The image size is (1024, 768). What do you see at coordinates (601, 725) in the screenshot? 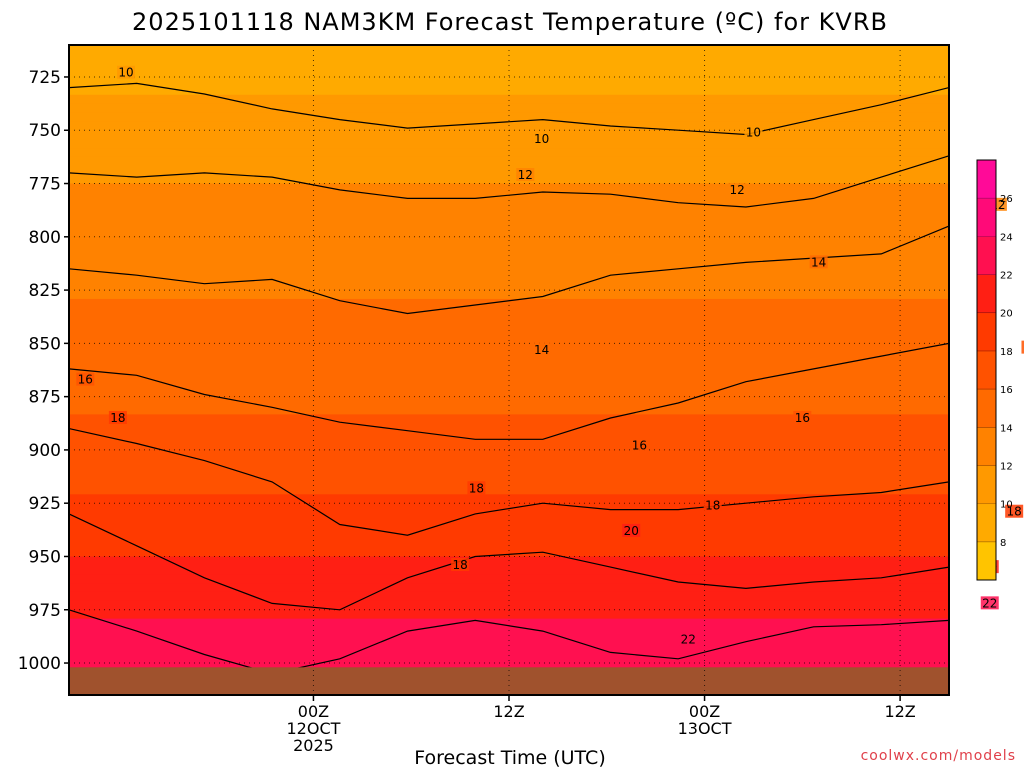
I see `x-axis: 00Z12OCT202512Z00Z13OCT12Z00Z14OCT` at bounding box center [601, 725].